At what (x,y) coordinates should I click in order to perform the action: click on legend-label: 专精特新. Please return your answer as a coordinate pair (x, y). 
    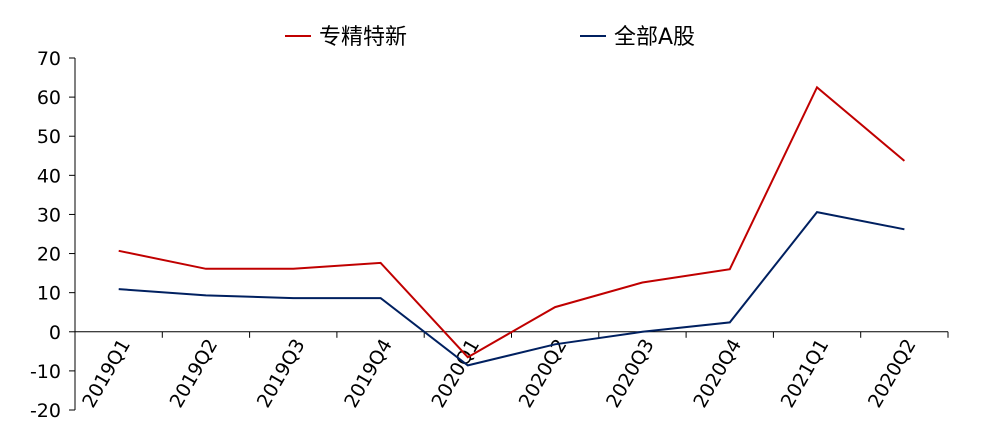
    Looking at the image, I should click on (363, 37).